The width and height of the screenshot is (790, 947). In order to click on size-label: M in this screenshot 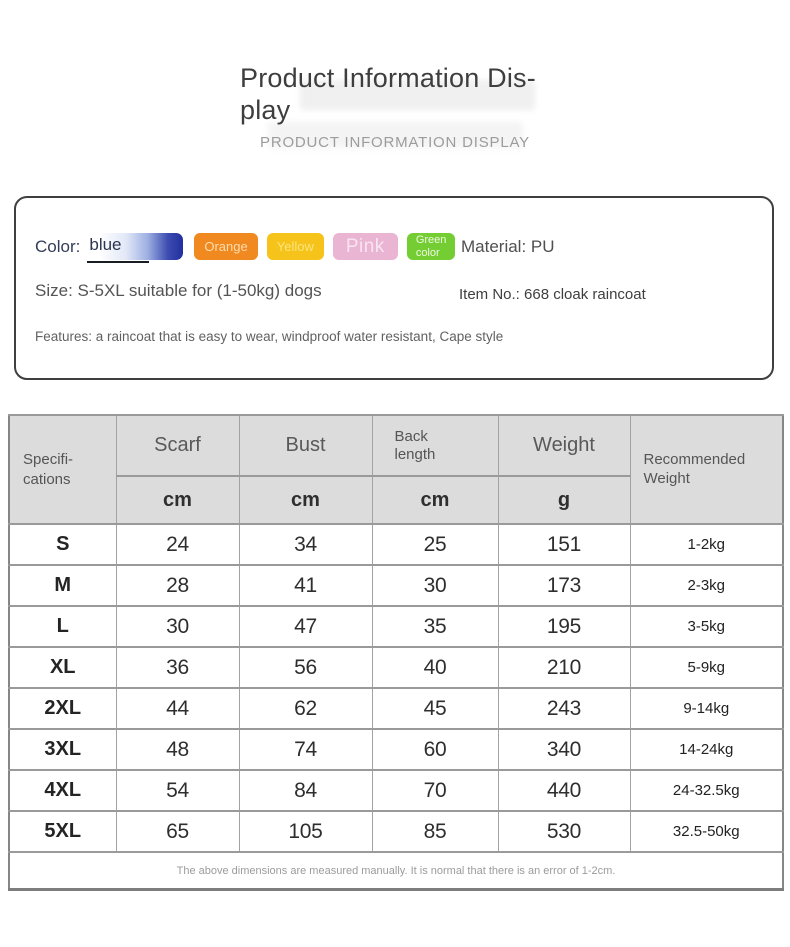, I will do `click(62, 585)`.